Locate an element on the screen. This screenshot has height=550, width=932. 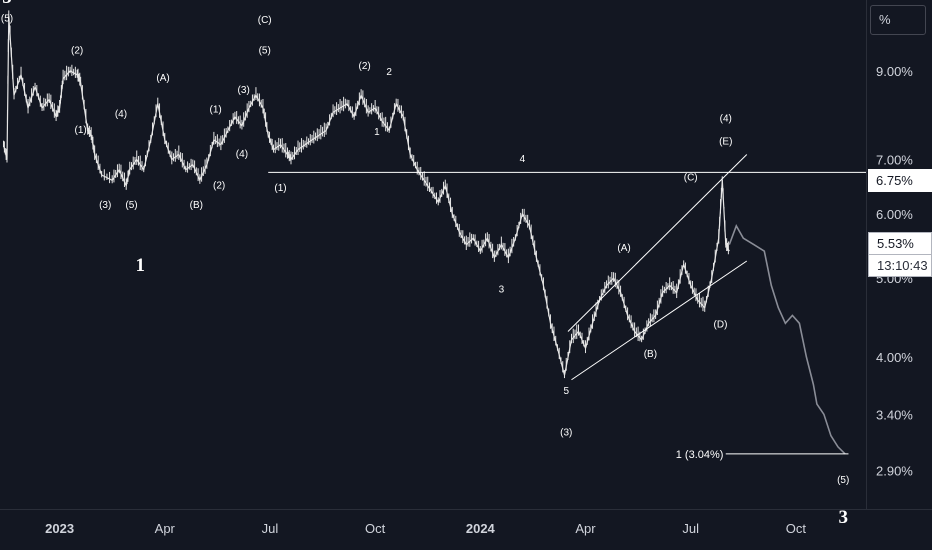
wave-degree-label: 5 is located at coordinates (7, 4).